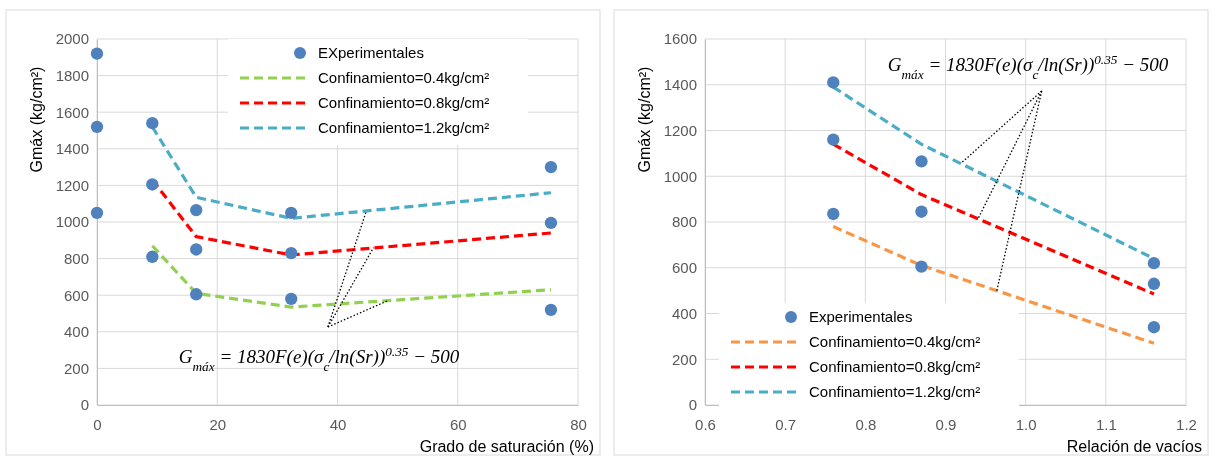 This screenshot has height=459, width=1217. I want to click on x-axis-title: Relación de vacíos, so click(1134, 446).